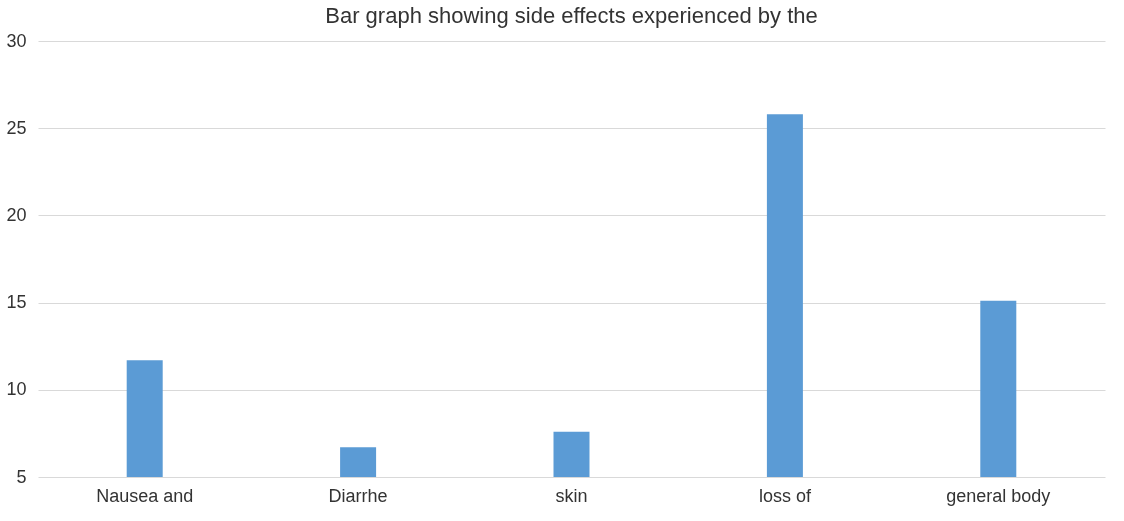 This screenshot has width=1124, height=521. I want to click on x-tick-label: Nausea and, so click(145, 495).